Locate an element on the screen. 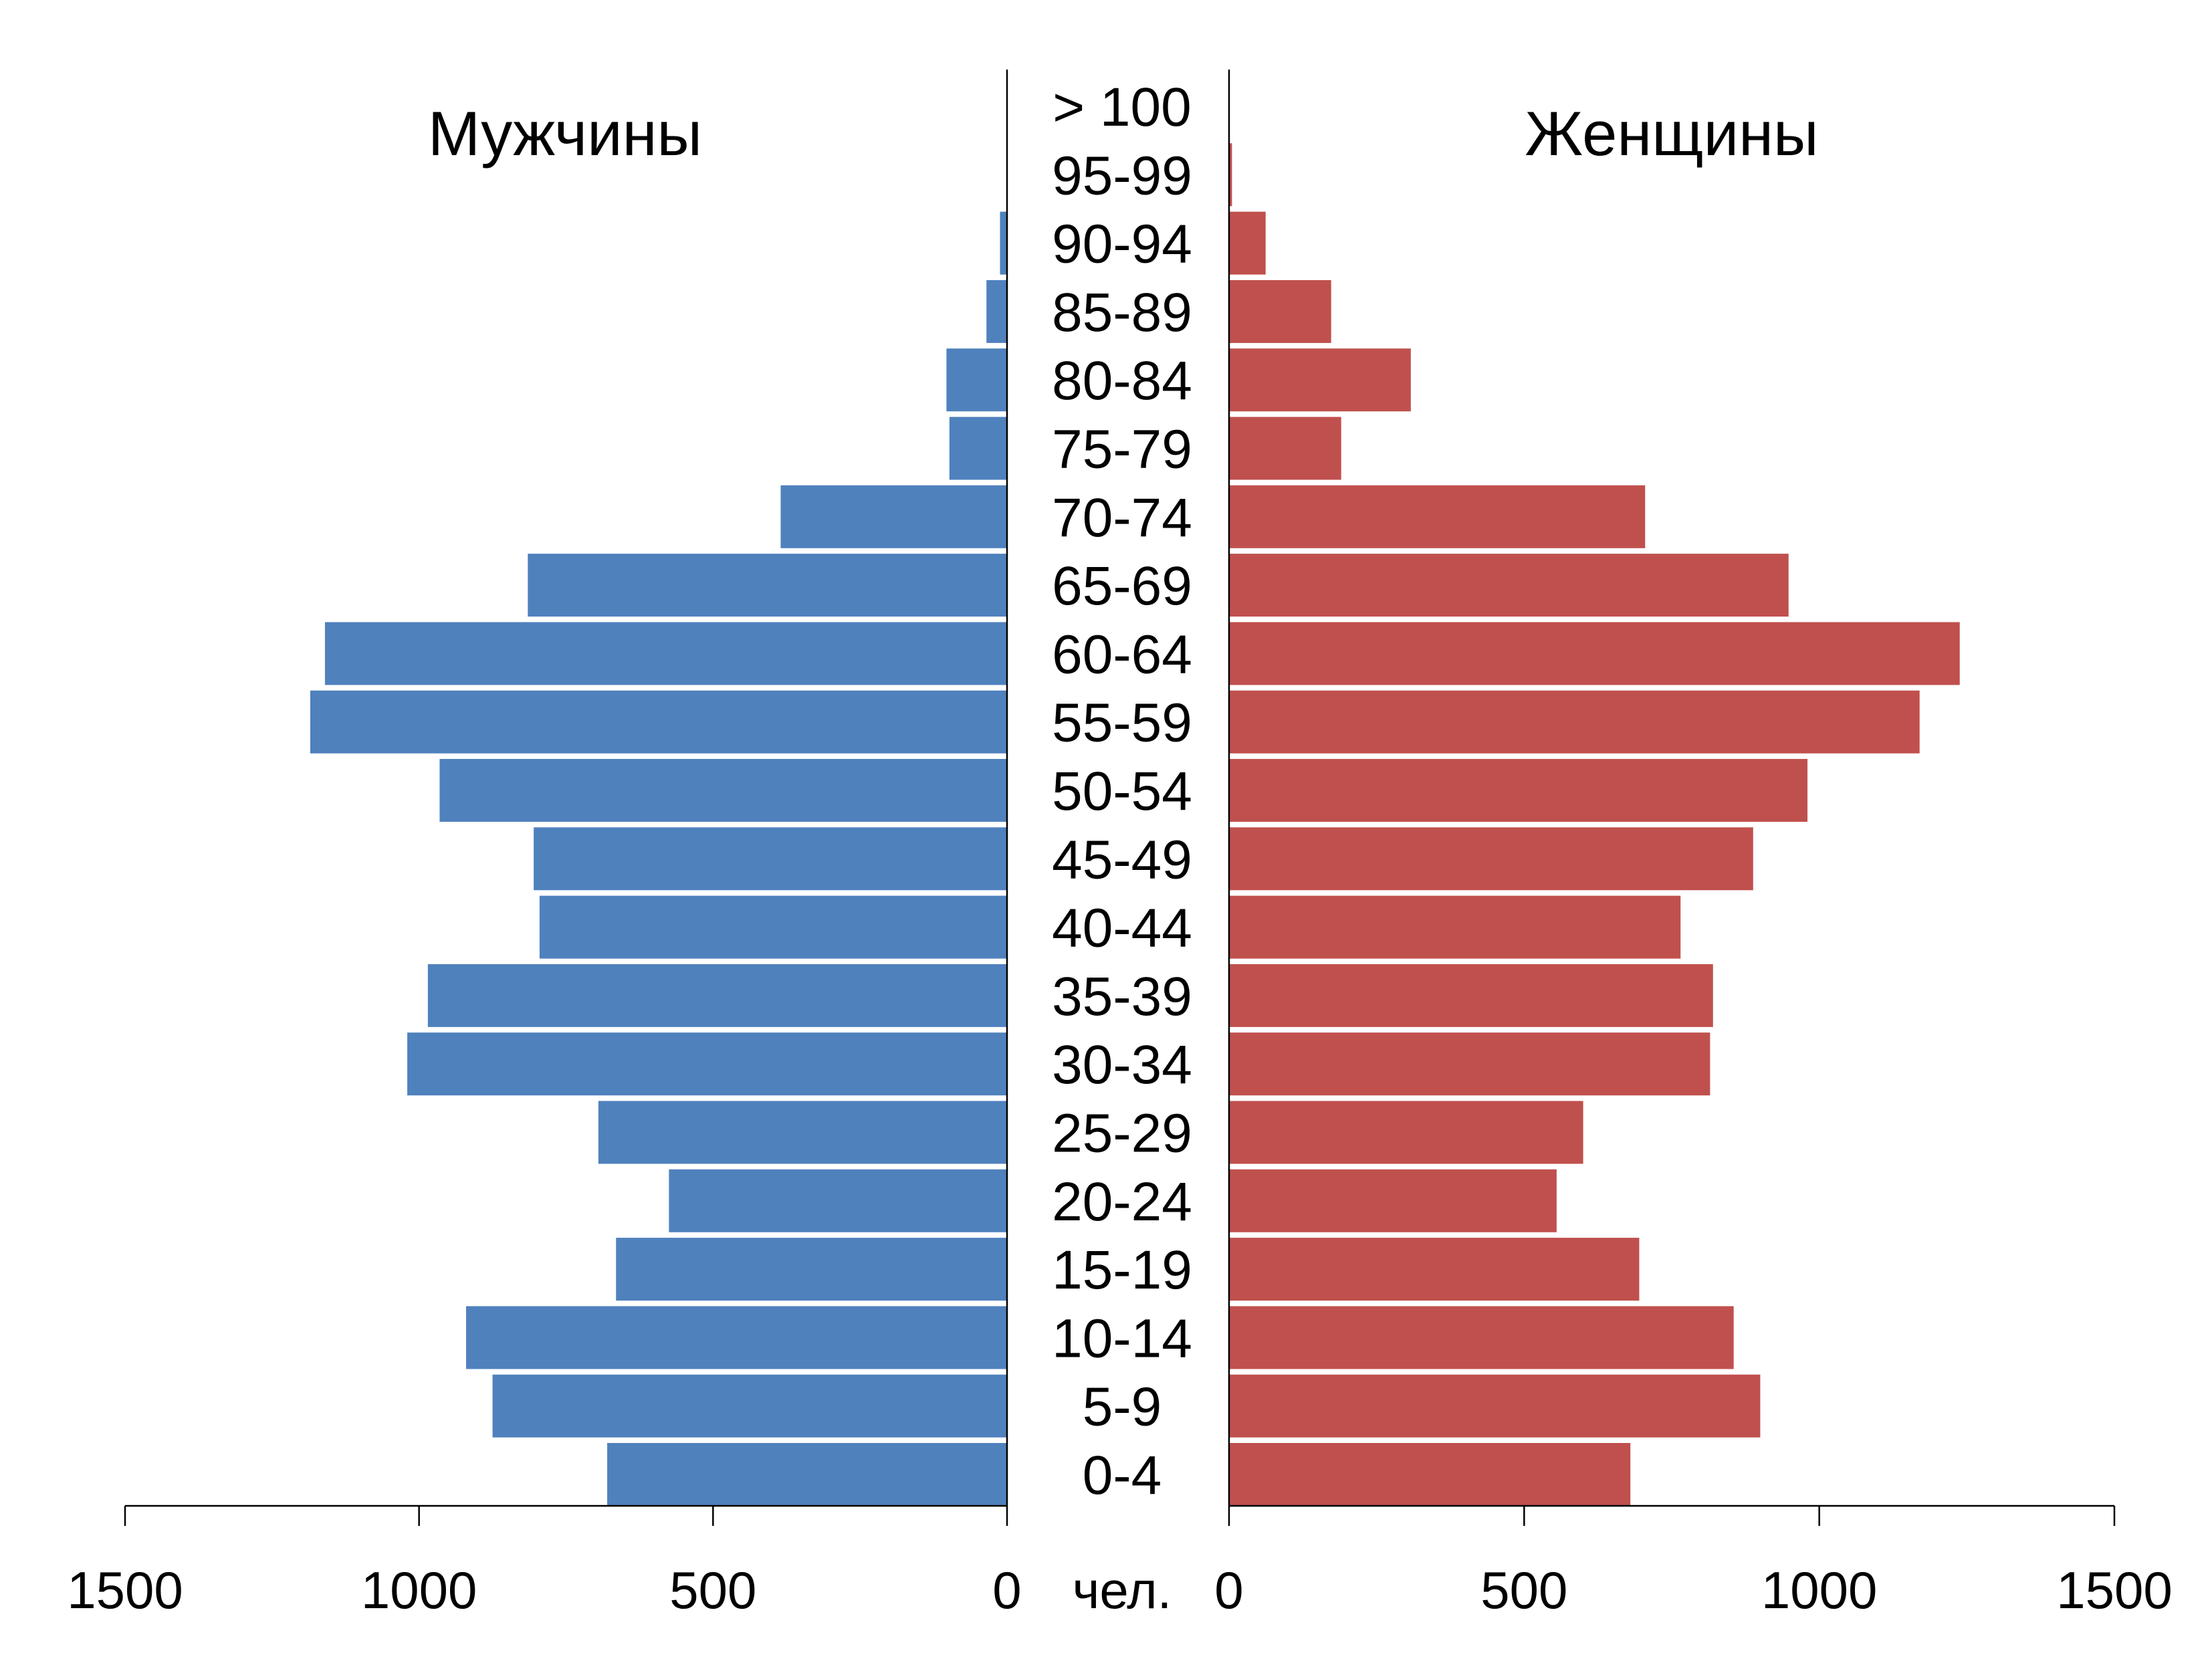 The image size is (2212, 1671). right-tick-label-0: 0 is located at coordinates (1228, 1590).